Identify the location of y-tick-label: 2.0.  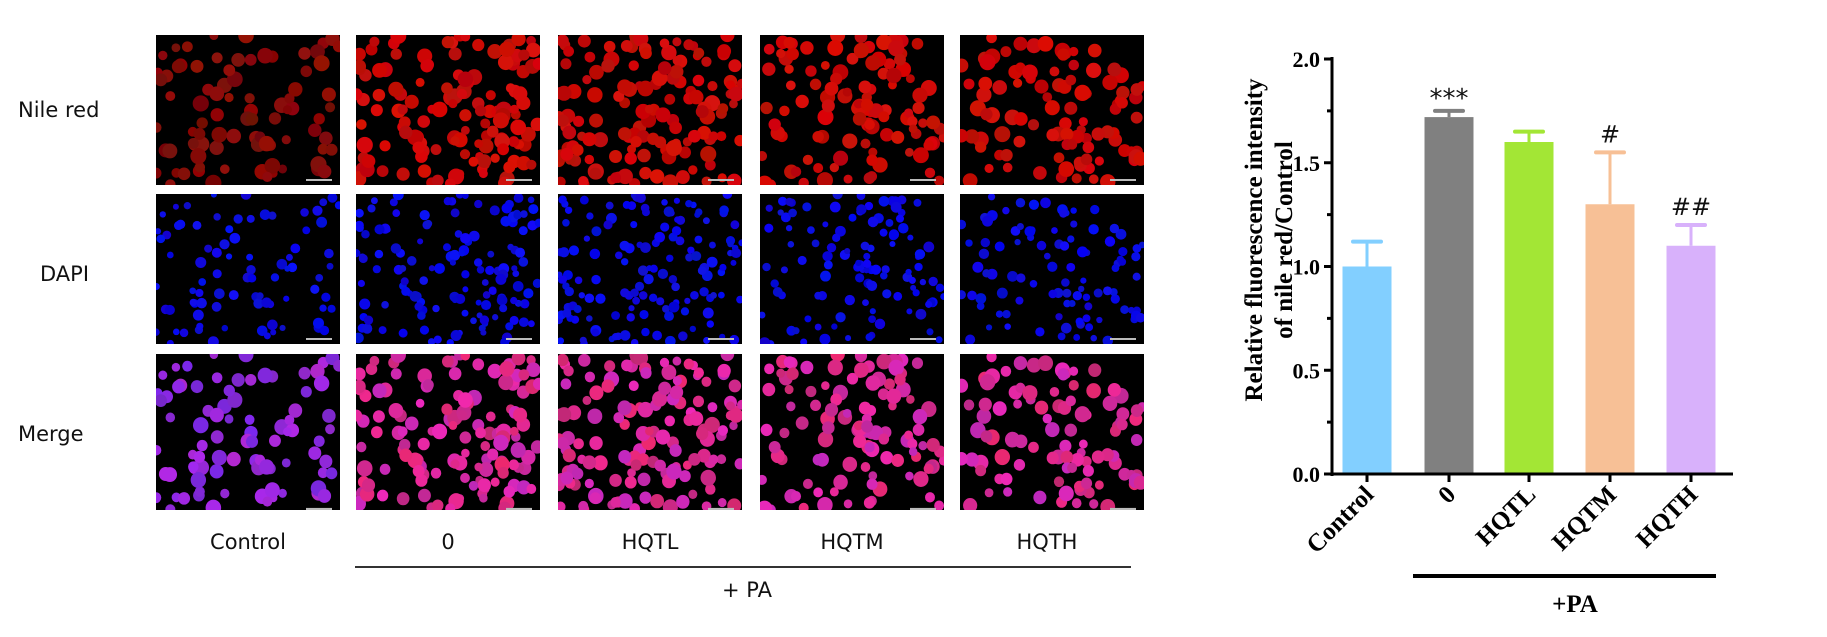
(1307, 59).